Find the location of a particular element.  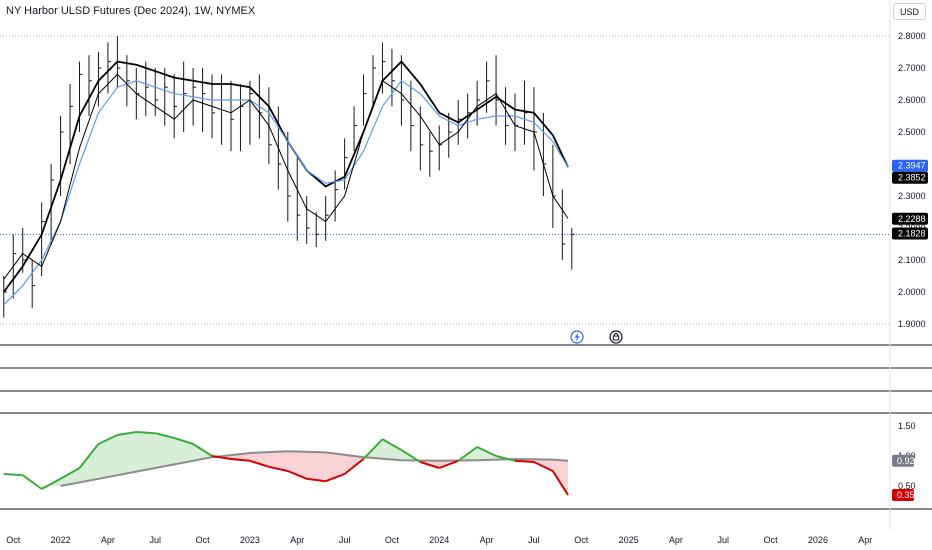

oscillator-fill is located at coordinates (304, 463).